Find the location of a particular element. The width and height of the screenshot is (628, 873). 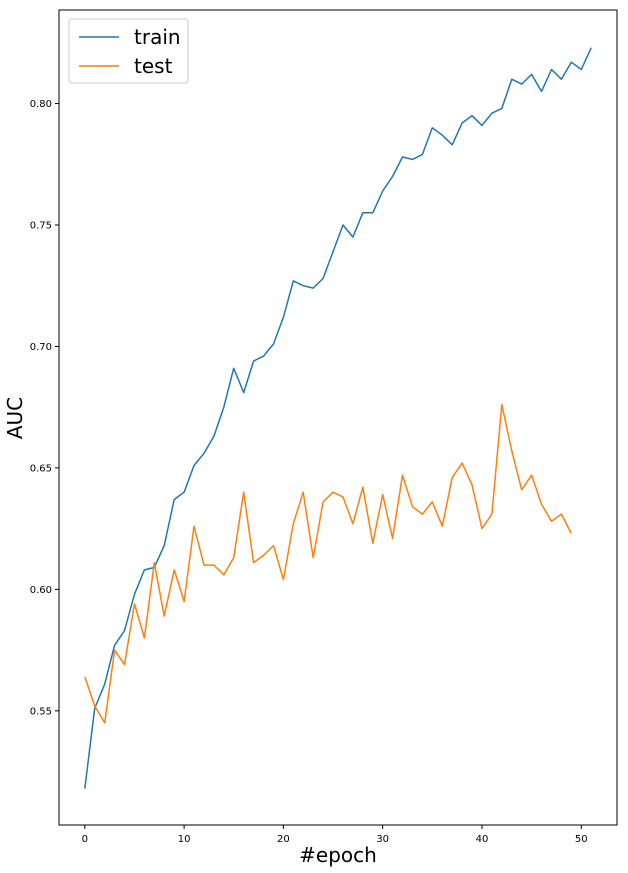

y-tick-label: 0.80 is located at coordinates (41, 104).